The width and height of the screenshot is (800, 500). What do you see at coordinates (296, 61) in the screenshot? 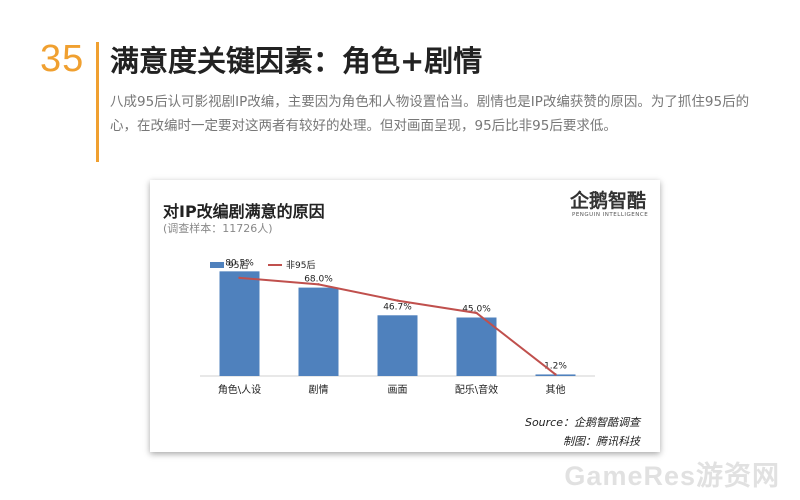
I see `slide-title: 满意度关键因素：角色+剧情` at bounding box center [296, 61].